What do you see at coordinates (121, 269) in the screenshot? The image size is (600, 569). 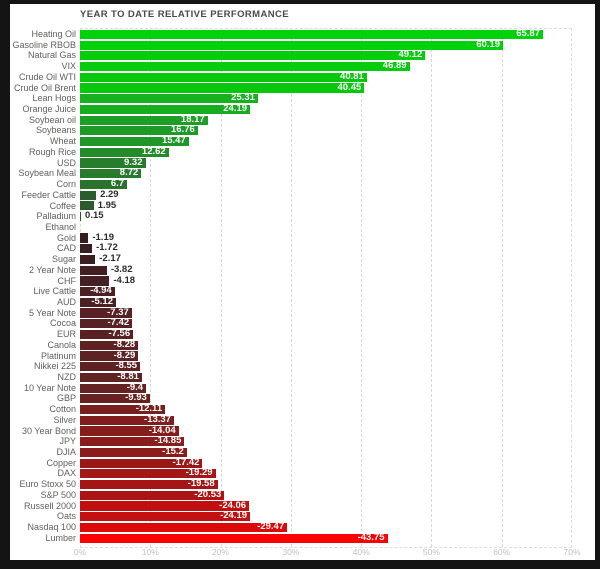 I see `value-label: -3.82` at bounding box center [121, 269].